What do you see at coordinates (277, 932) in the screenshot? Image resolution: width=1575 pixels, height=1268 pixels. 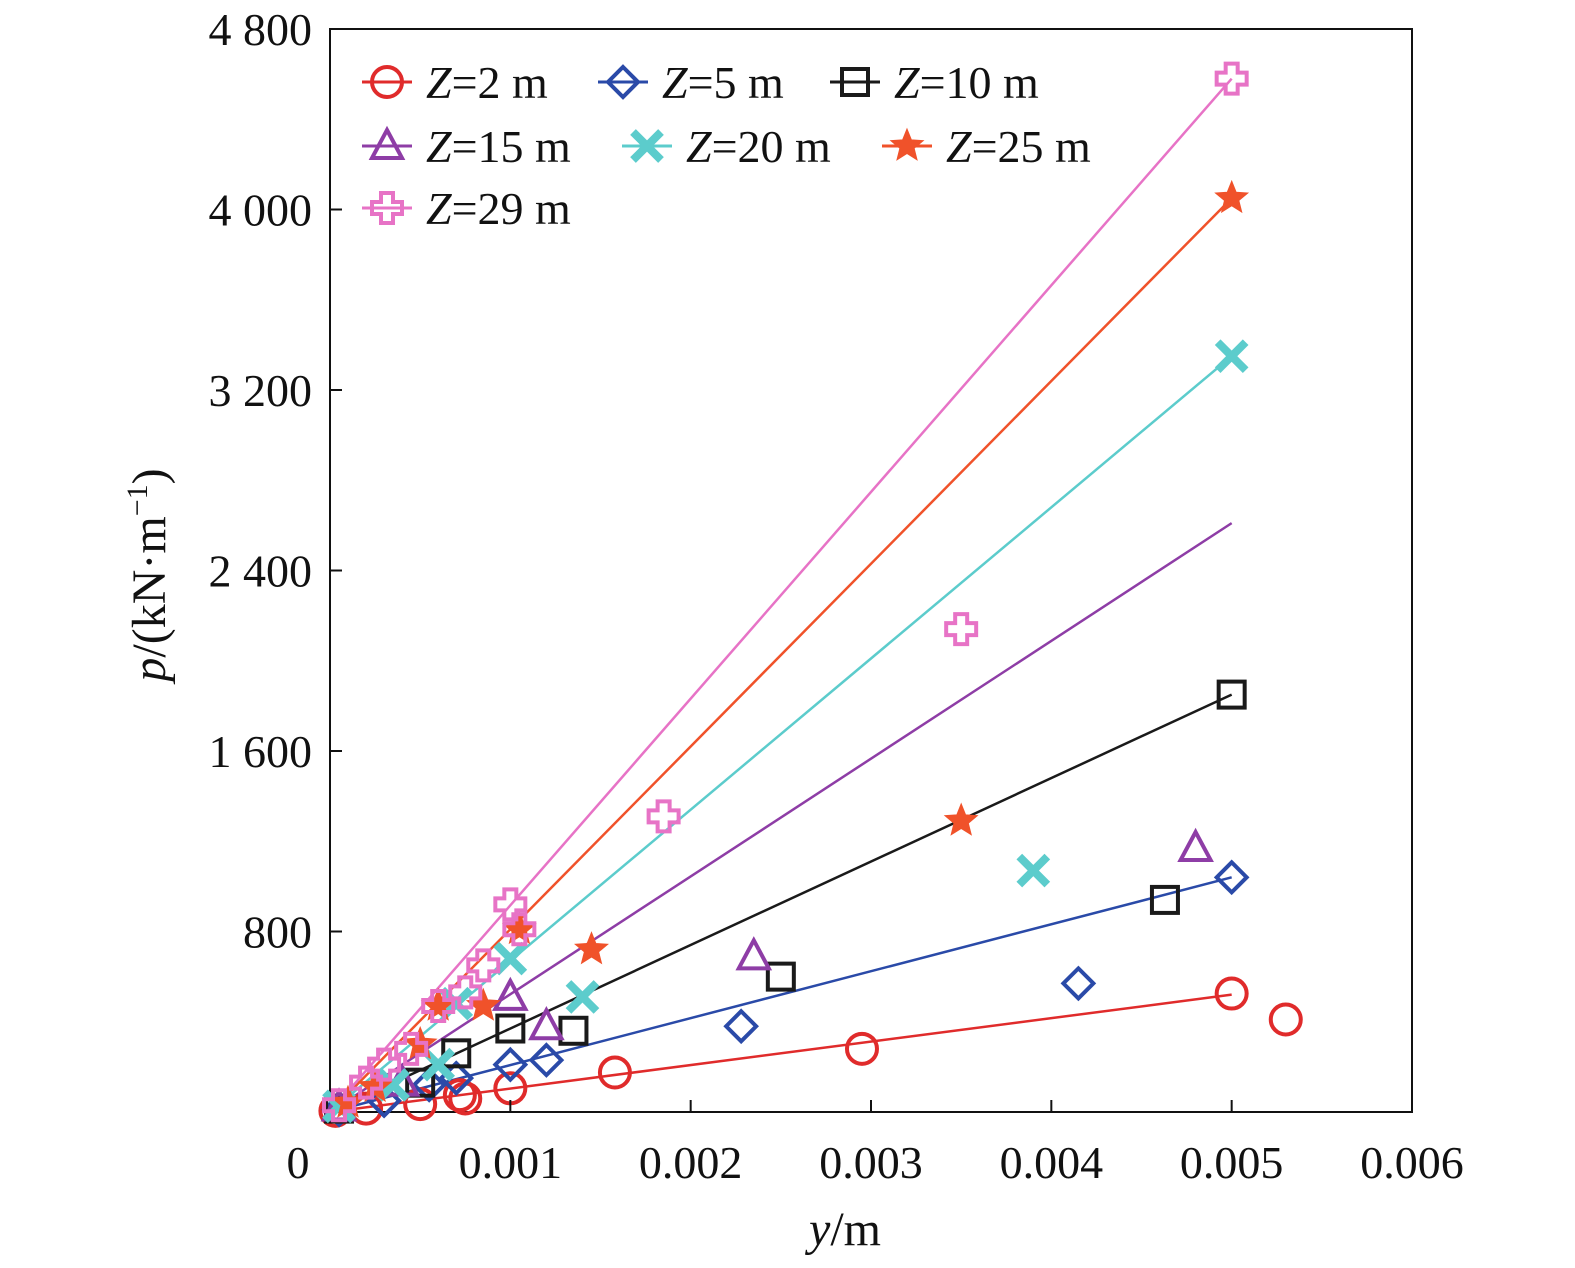 I see `y-tick-label: 800` at bounding box center [277, 932].